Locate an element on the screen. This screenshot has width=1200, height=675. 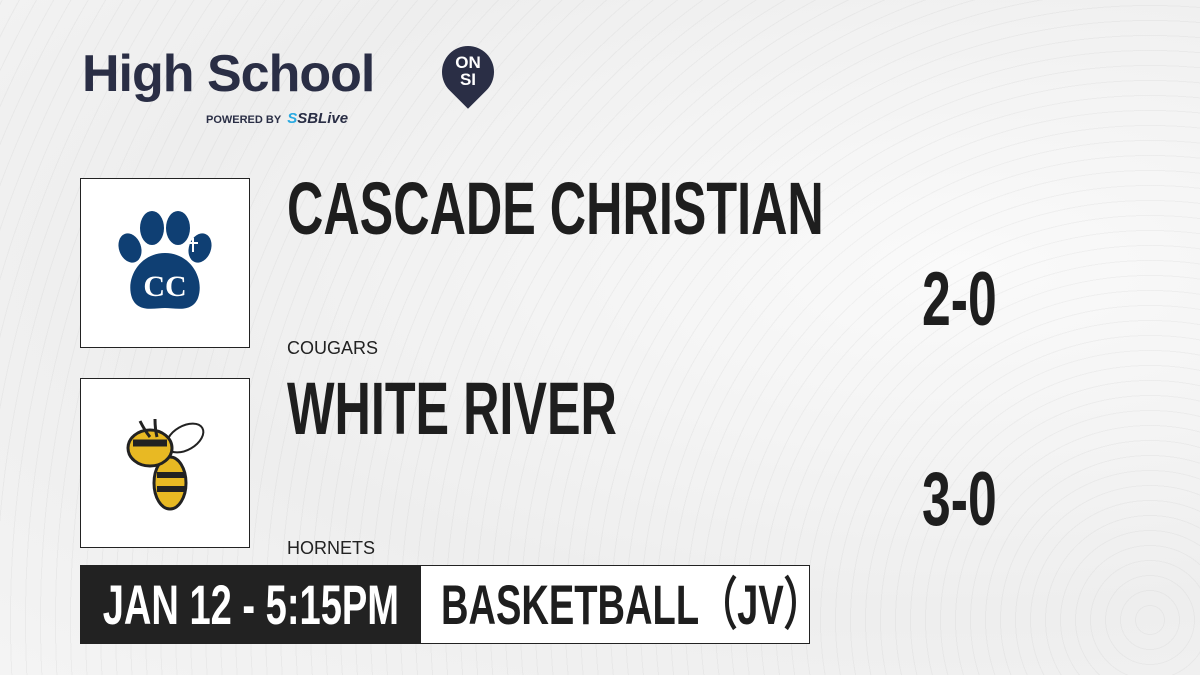
badge-text: ON SI is located at coordinates (468, 71).